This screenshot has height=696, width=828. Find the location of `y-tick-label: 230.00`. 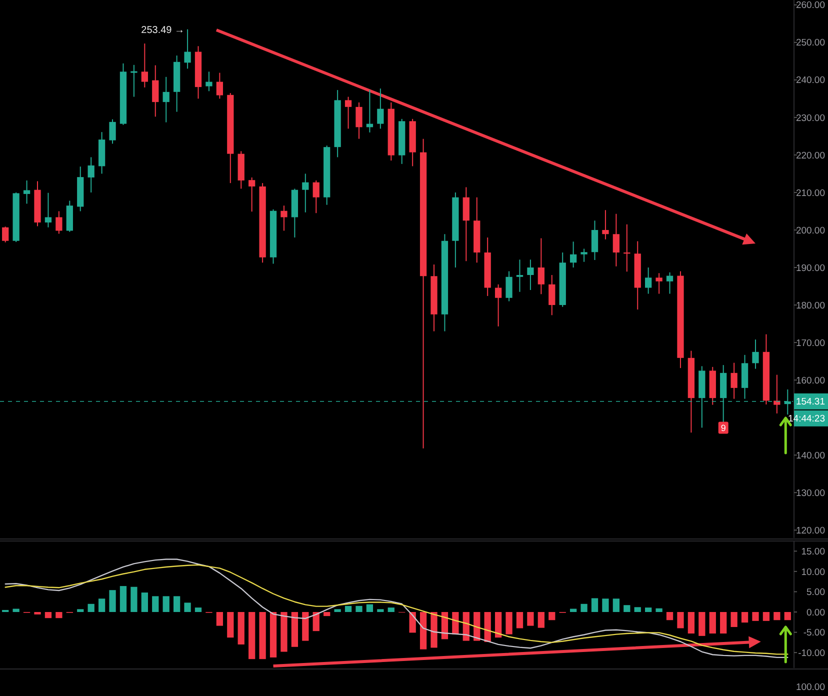

y-tick-label: 230.00 is located at coordinates (810, 118).